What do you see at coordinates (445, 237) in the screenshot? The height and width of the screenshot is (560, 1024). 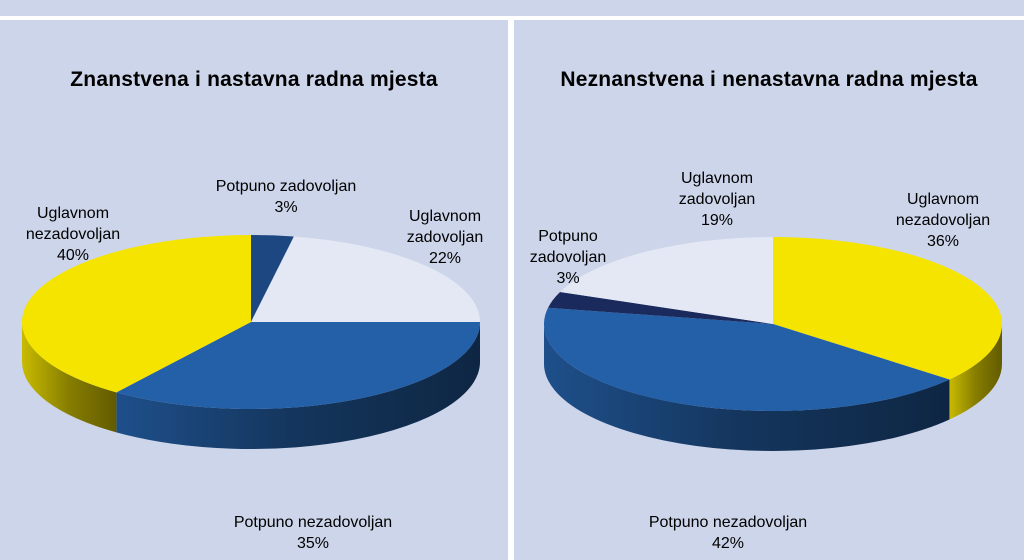 I see `slice-label: Uglavnom zadovoljan 22%` at bounding box center [445, 237].